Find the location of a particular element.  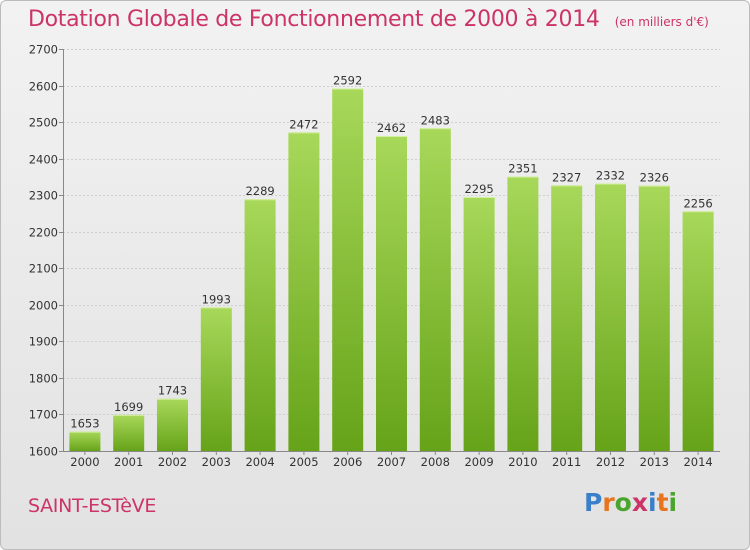

data-label: 1699 is located at coordinates (128, 407).